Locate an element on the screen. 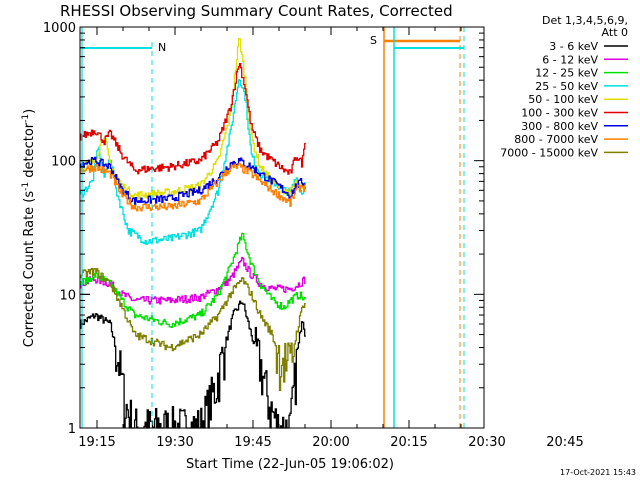 The height and width of the screenshot is (480, 640). y-axis-label: Corrected Count Rate (s-1 detector-1) is located at coordinates (29, 228).